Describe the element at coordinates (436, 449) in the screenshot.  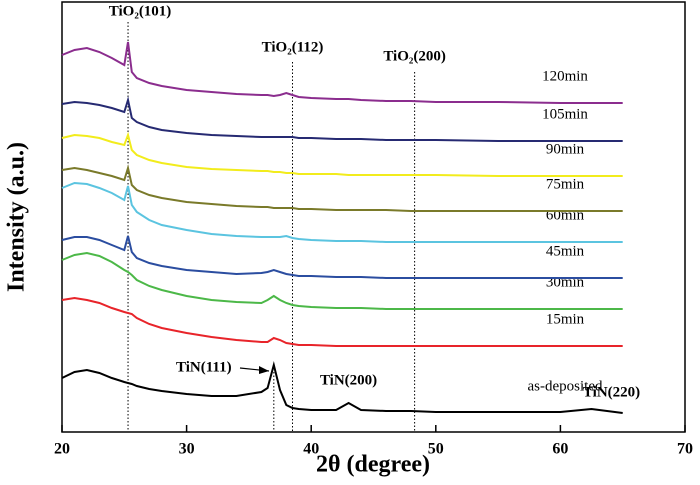
I see `x-tick-label: 50` at that location.